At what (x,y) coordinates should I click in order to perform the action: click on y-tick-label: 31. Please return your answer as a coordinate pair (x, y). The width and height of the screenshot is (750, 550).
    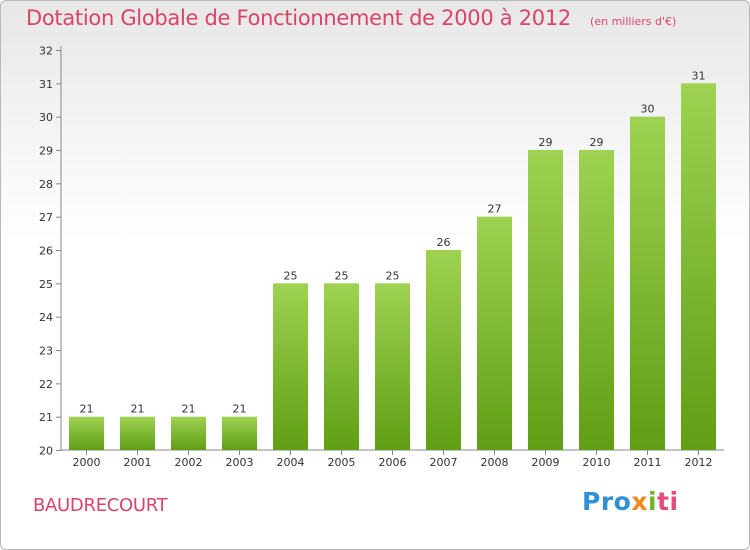
    Looking at the image, I should click on (46, 84).